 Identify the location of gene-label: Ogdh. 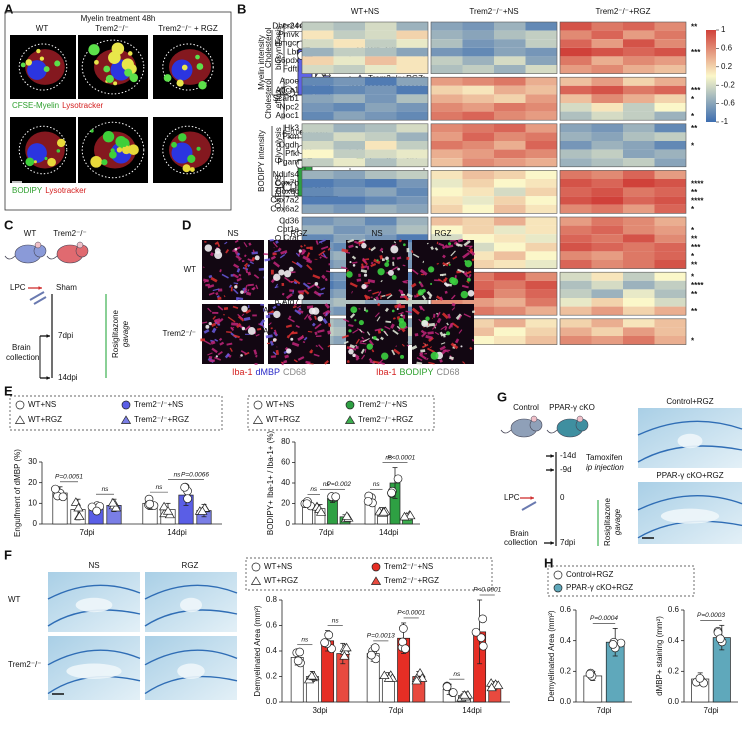
(289, 144).